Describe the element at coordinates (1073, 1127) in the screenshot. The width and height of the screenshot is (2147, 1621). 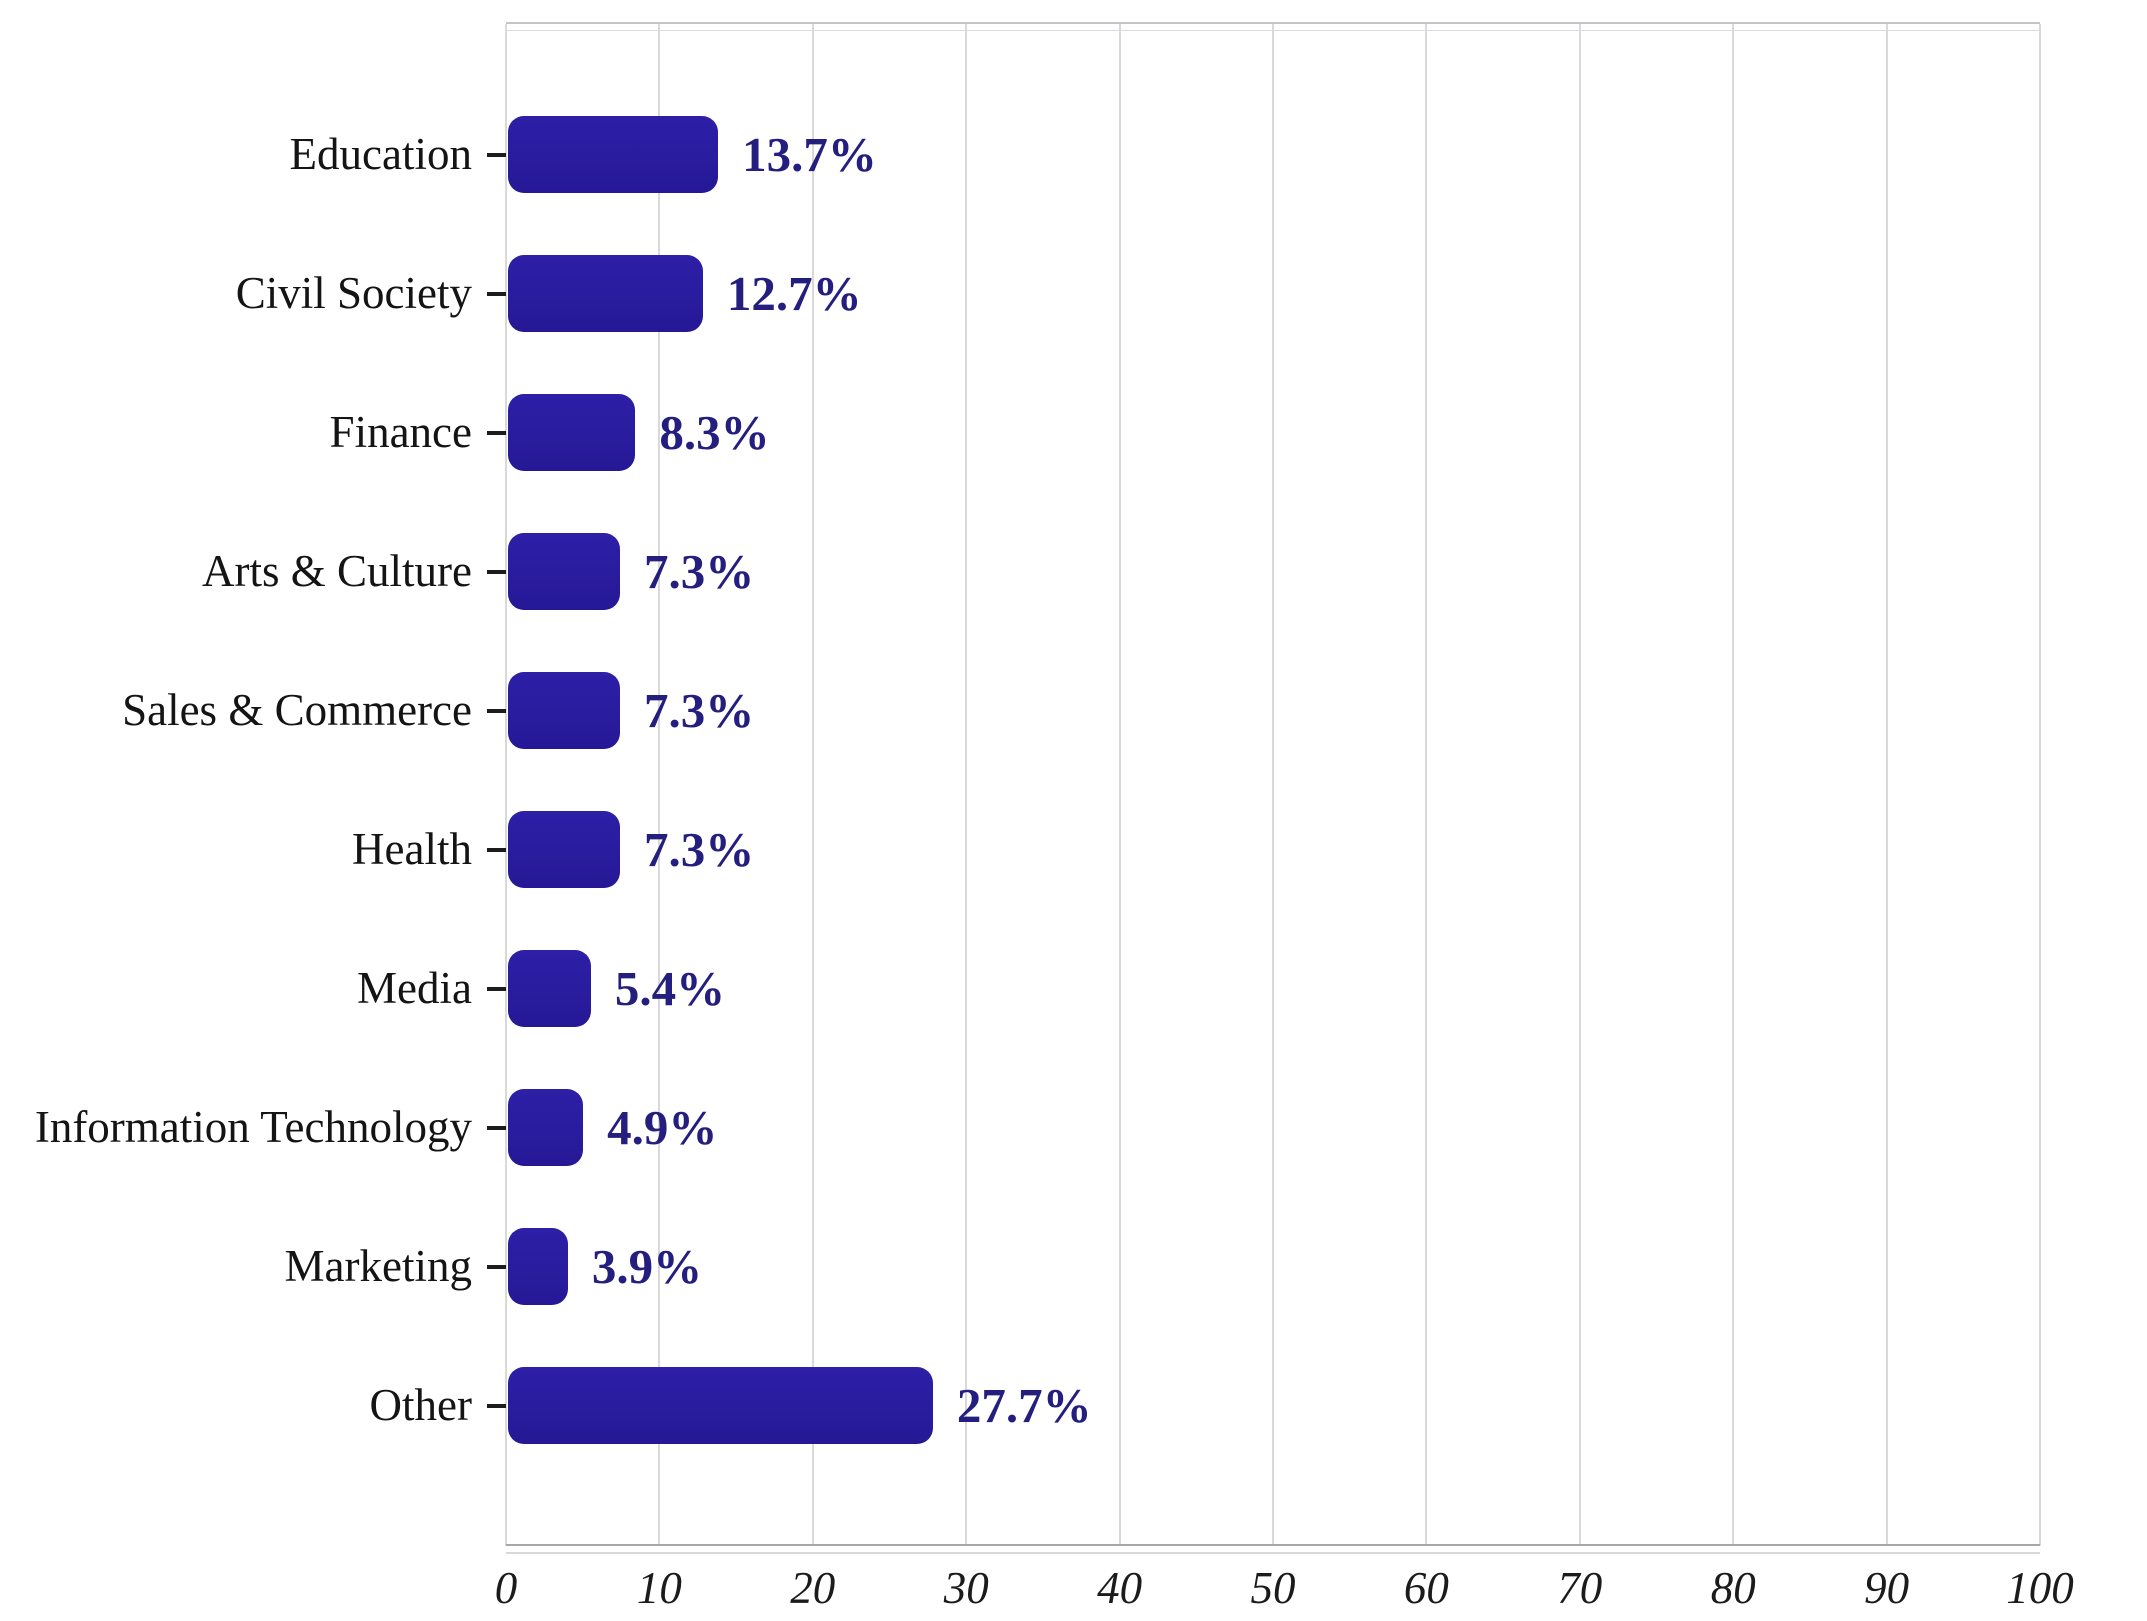
I see `bar-row: Information Technology 4.9%` at that location.